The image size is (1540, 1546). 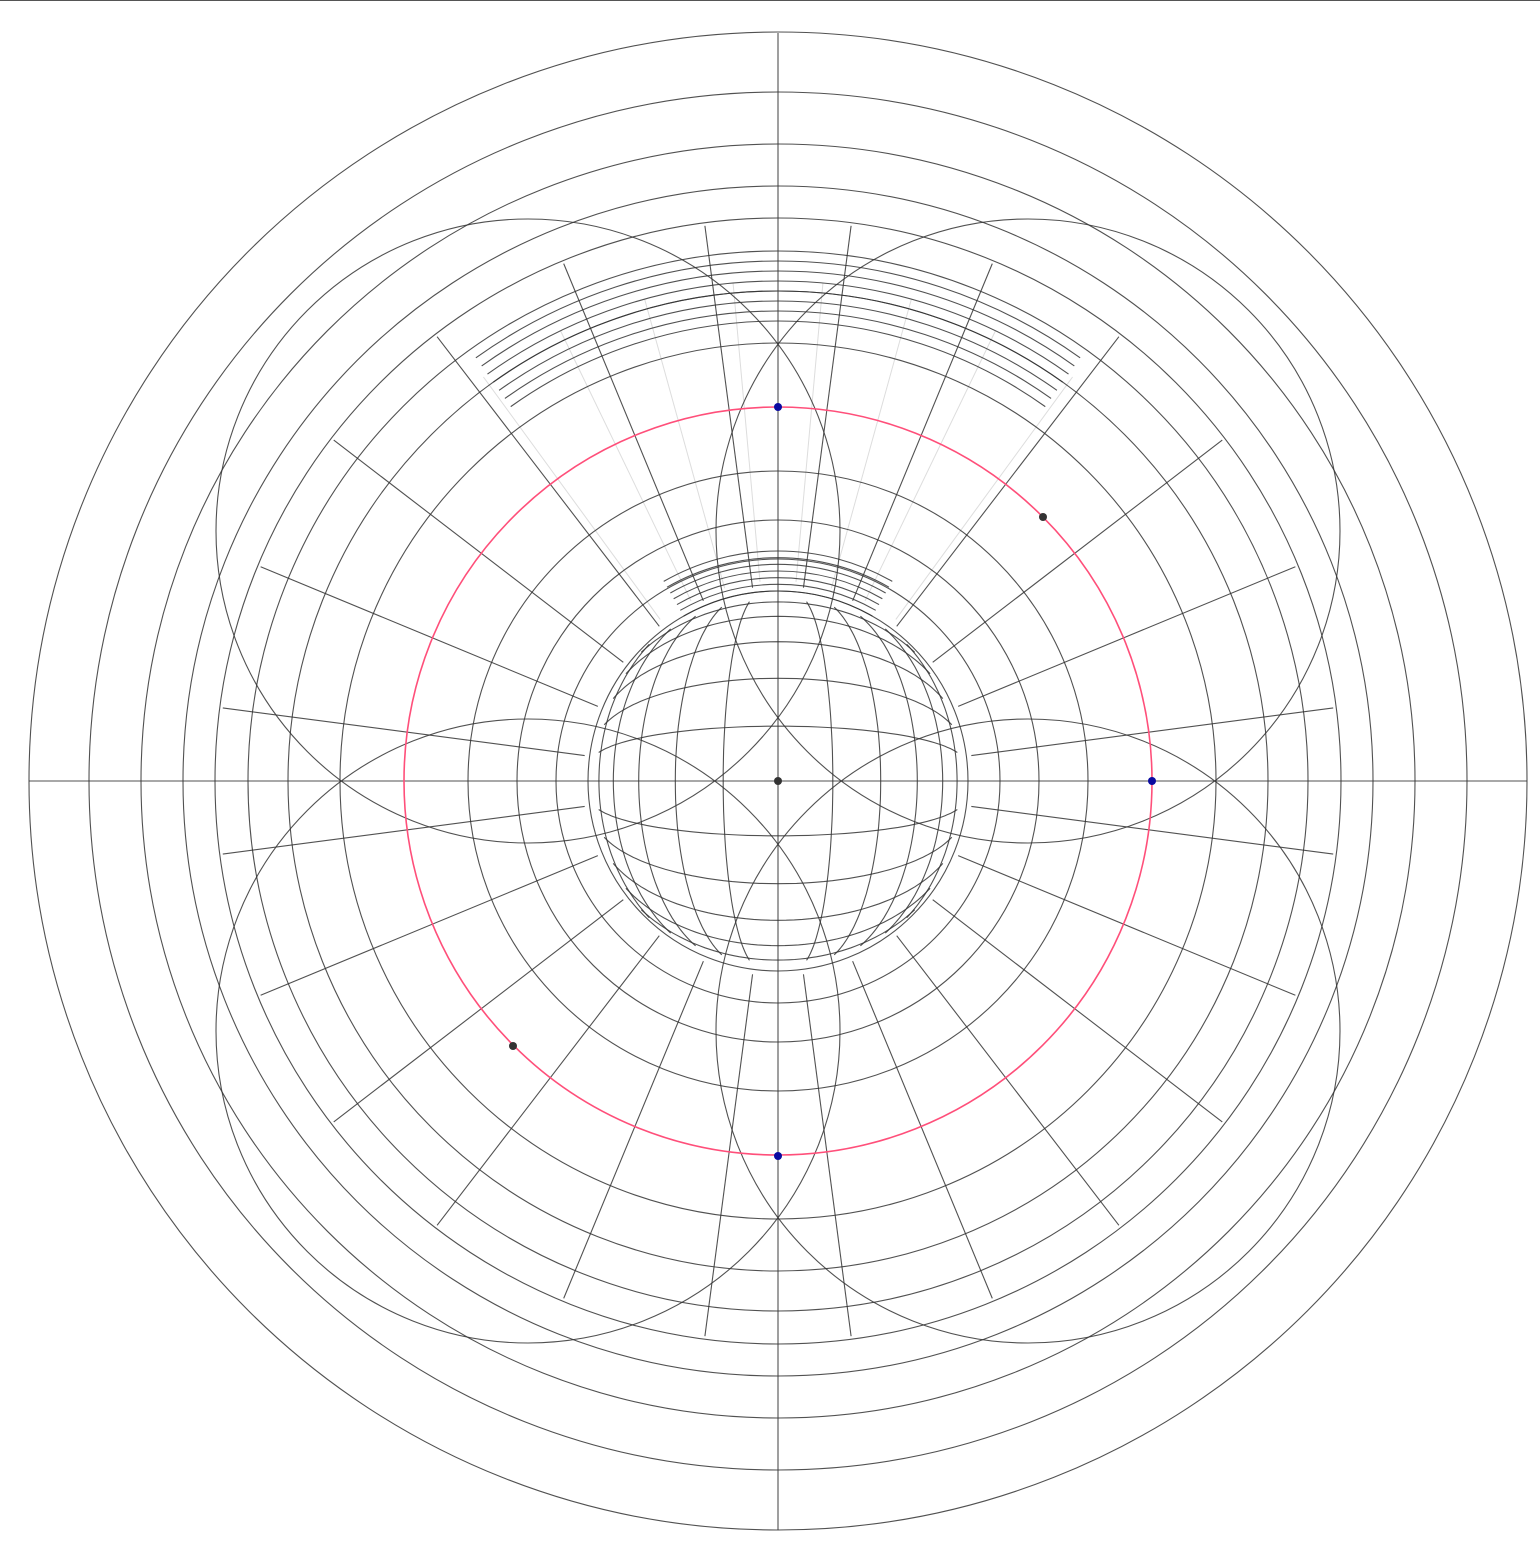 I want to click on control-point-bottom, so click(x=778, y=1156).